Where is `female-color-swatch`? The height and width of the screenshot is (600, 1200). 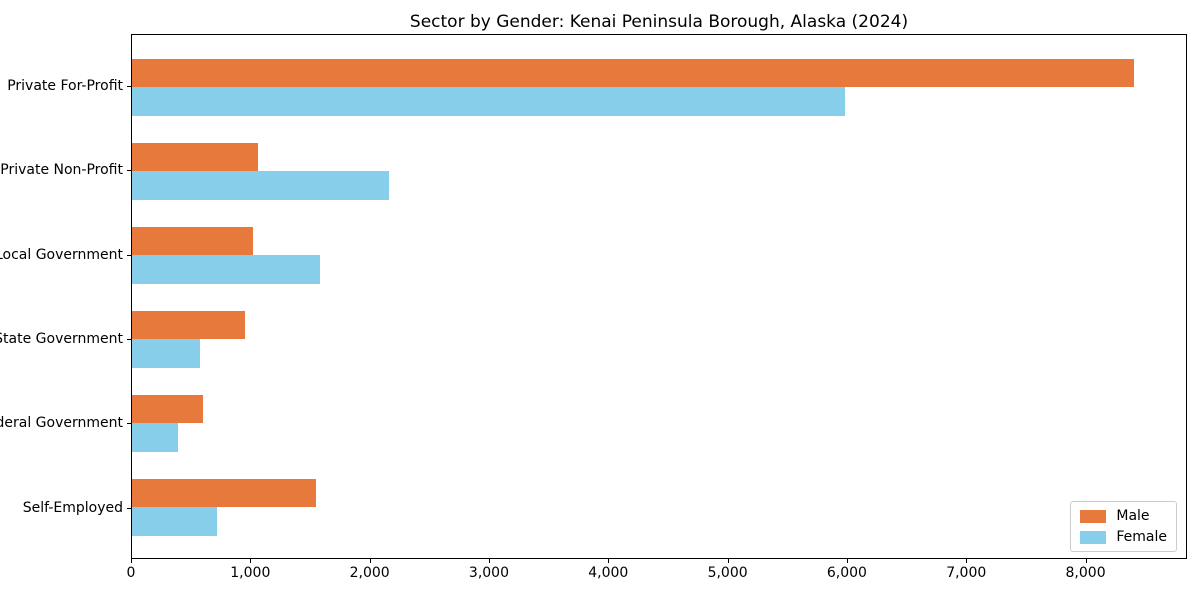
female-color-swatch is located at coordinates (1093, 537).